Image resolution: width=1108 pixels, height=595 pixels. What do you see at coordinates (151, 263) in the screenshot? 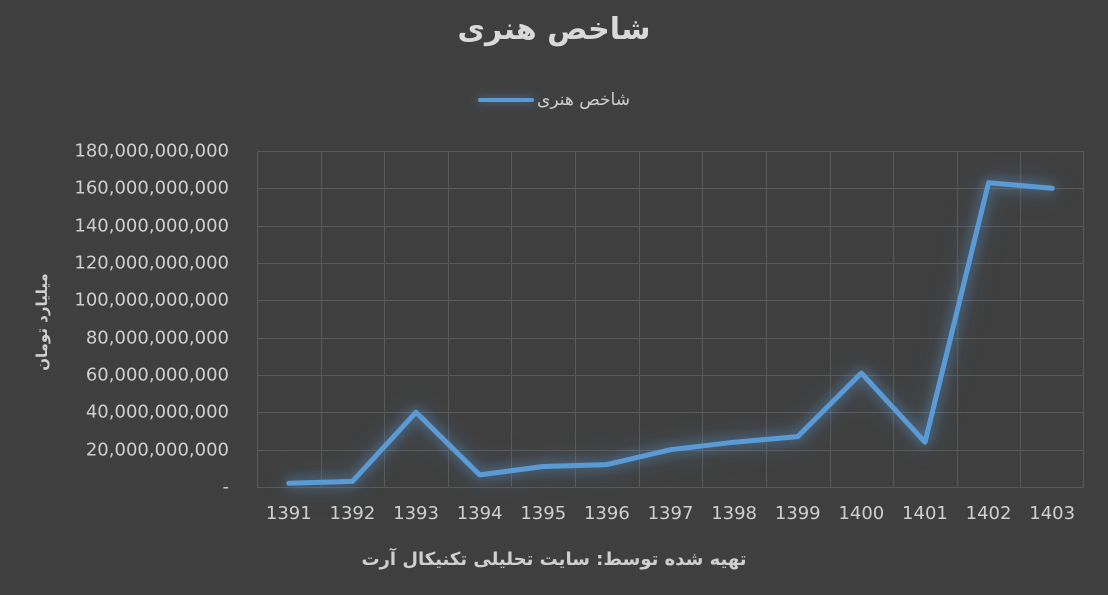
I see `y-tick-label: 120,000,000,000` at bounding box center [151, 263].